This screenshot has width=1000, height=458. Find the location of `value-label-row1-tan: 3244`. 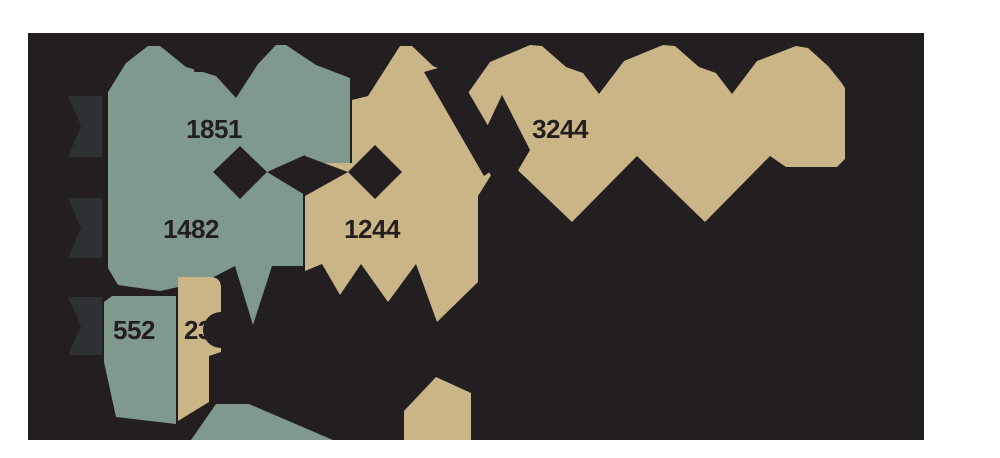

value-label-row1-tan: 3244 is located at coordinates (560, 129).